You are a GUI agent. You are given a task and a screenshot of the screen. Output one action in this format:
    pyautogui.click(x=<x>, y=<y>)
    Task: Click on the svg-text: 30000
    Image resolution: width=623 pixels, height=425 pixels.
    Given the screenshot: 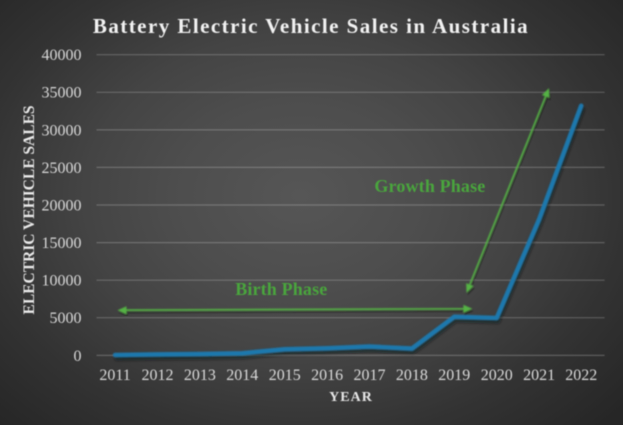 What is the action you would take?
    pyautogui.click(x=62, y=130)
    